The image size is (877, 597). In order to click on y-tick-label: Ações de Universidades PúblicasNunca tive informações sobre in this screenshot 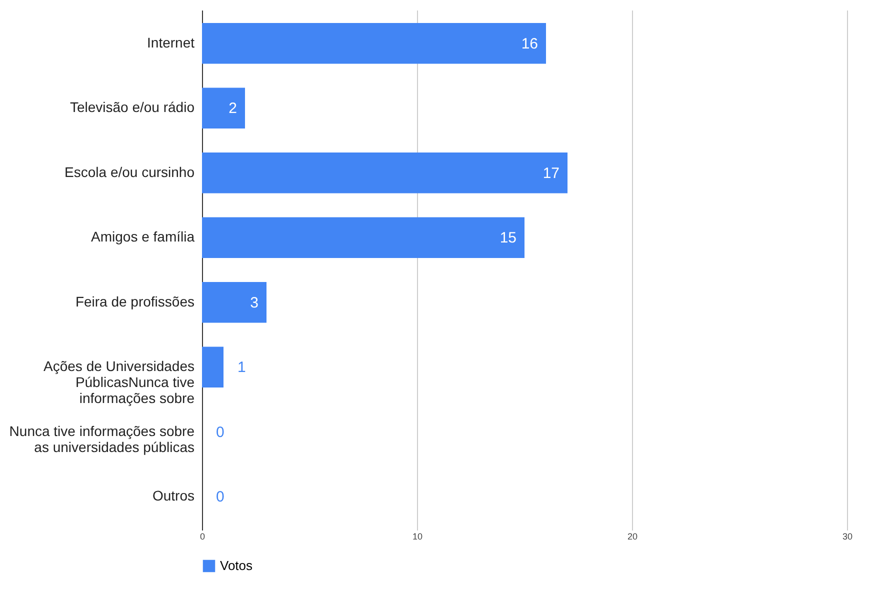, I will do `click(119, 382)`.